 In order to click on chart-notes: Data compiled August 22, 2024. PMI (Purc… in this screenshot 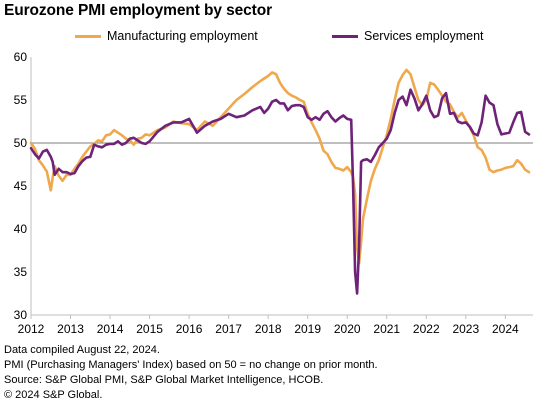, I will do `click(191, 373)`.